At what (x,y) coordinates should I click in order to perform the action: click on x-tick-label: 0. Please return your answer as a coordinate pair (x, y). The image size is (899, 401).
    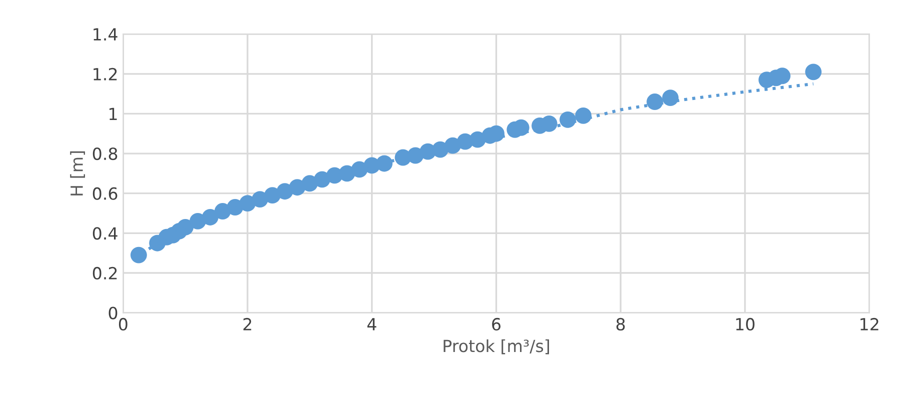
    Looking at the image, I should click on (123, 324).